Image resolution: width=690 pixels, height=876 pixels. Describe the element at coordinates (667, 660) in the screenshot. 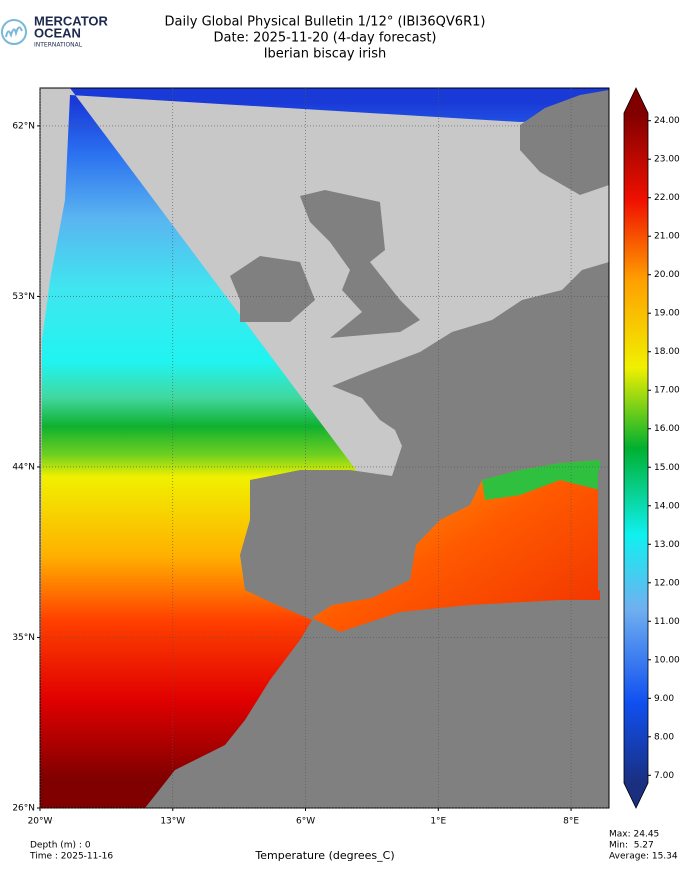

I see `colorbar-label: 10.00` at that location.